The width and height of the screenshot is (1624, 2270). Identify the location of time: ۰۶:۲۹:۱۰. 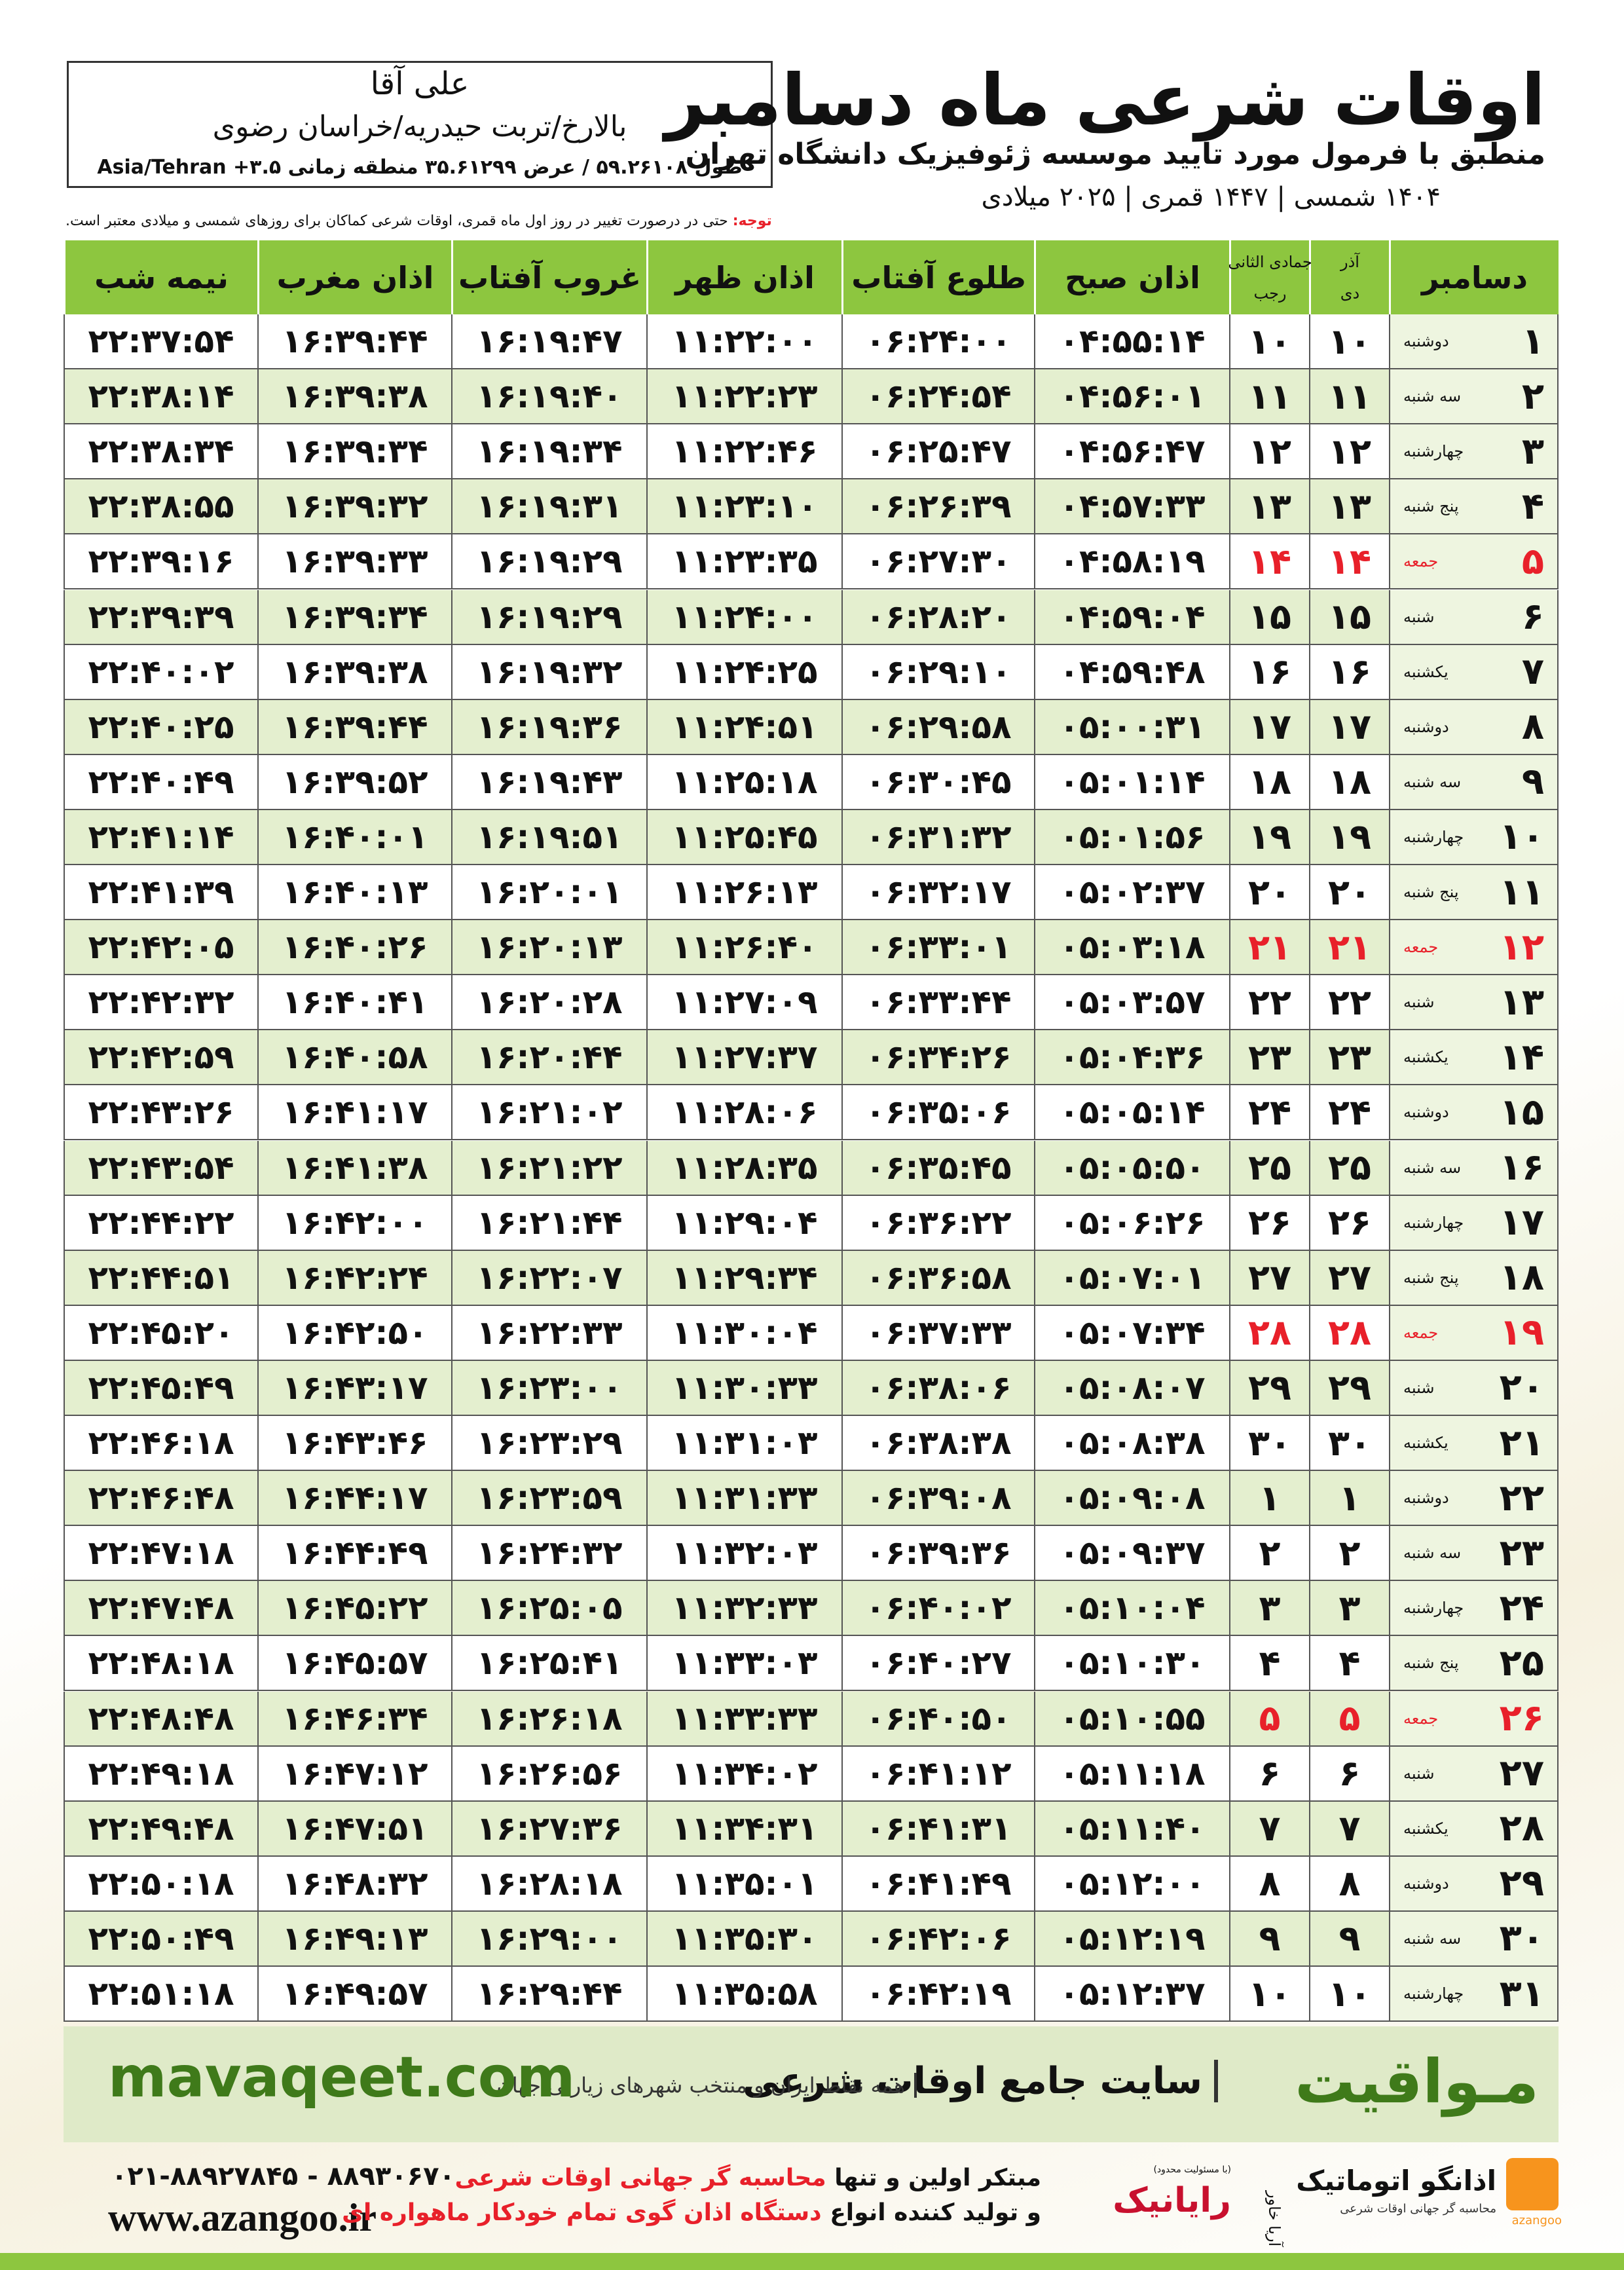
(938, 671).